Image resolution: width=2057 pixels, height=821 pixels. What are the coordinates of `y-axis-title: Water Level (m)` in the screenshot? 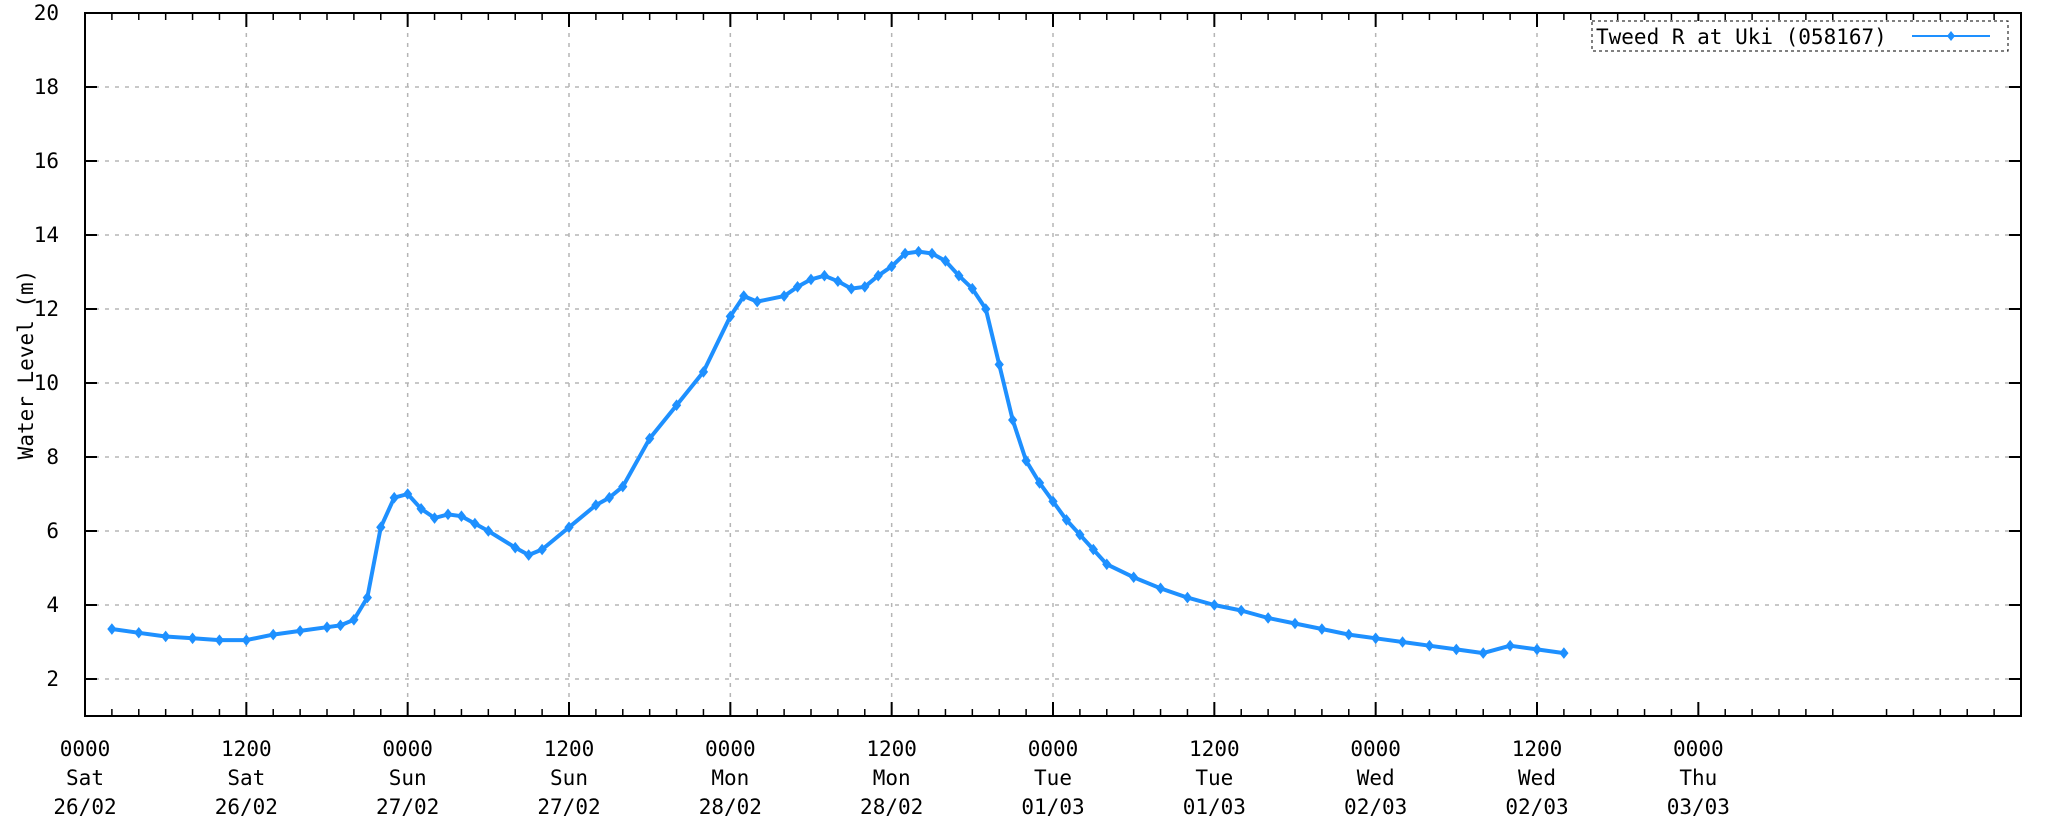 It's located at (26, 365).